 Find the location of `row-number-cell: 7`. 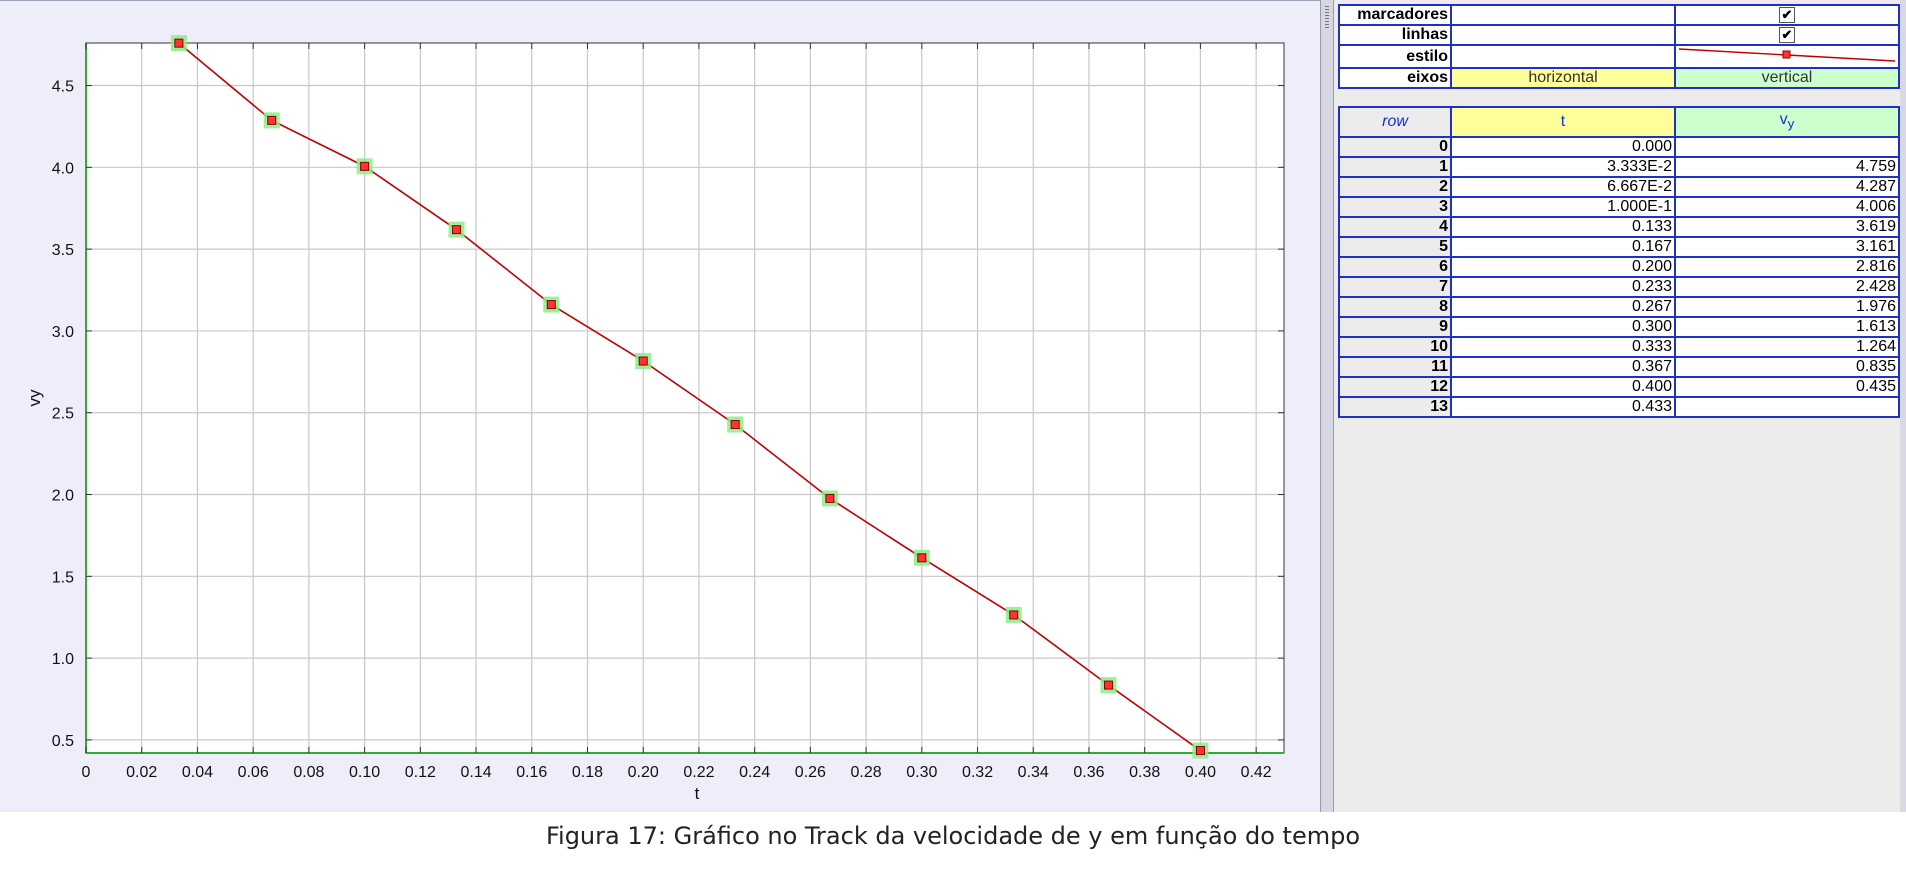

row-number-cell: 7 is located at coordinates (1395, 287).